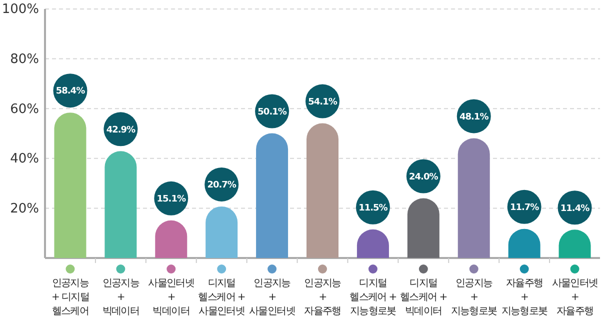 The width and height of the screenshot is (607, 323). I want to click on y-tick-label: 40%, so click(24, 159).